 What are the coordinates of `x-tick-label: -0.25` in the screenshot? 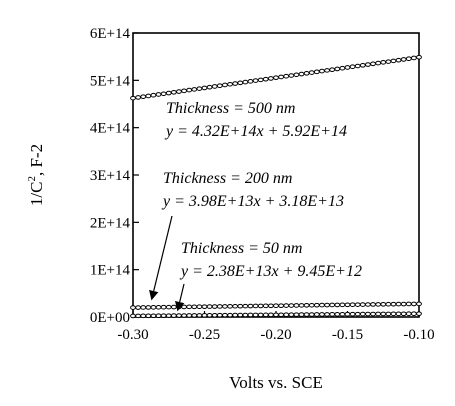 It's located at (204, 335).